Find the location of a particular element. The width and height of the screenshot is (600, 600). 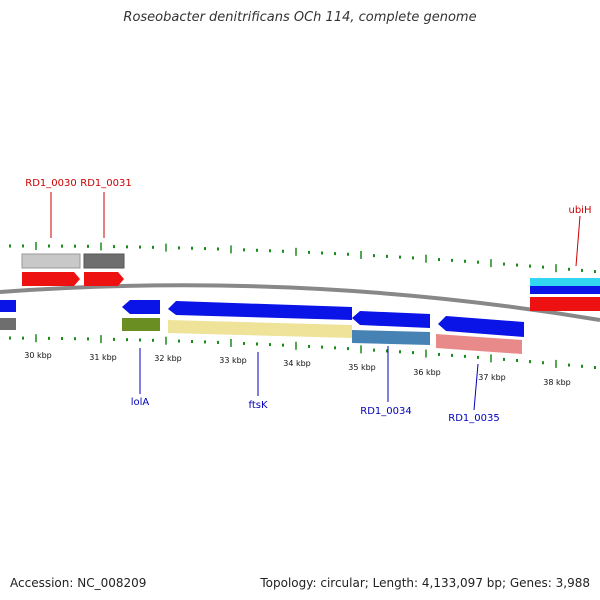

gene-label-lola: lolA is located at coordinates (140, 402).